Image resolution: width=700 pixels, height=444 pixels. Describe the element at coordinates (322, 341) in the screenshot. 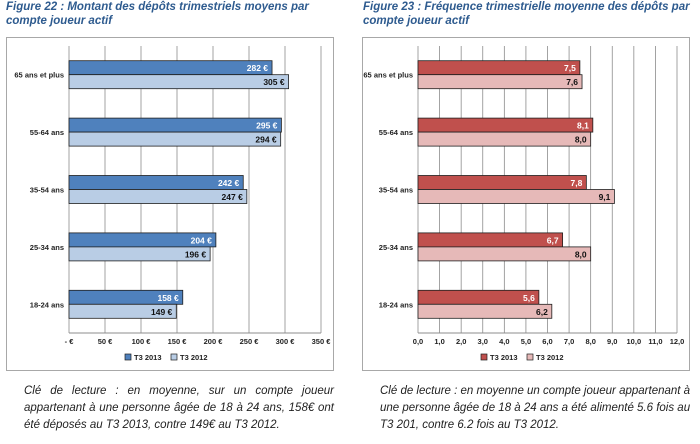

I see `amount-tick-label: 350 €` at that location.